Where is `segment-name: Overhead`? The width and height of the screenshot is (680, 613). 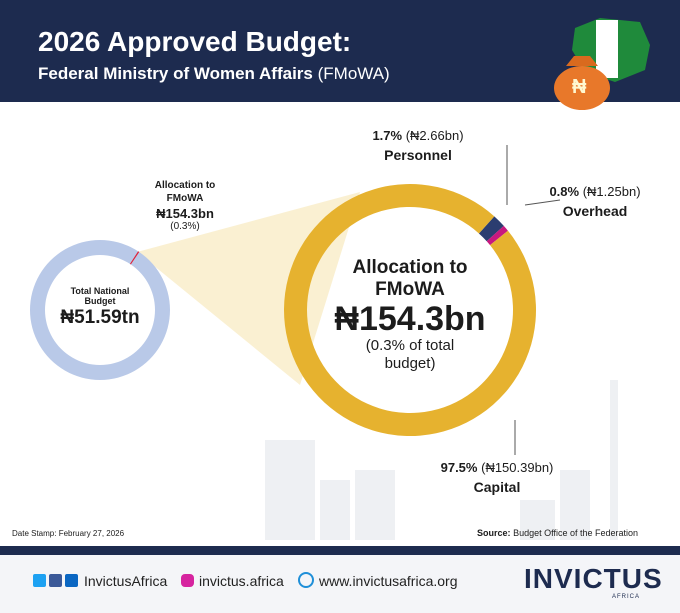 segment-name: Overhead is located at coordinates (595, 211).